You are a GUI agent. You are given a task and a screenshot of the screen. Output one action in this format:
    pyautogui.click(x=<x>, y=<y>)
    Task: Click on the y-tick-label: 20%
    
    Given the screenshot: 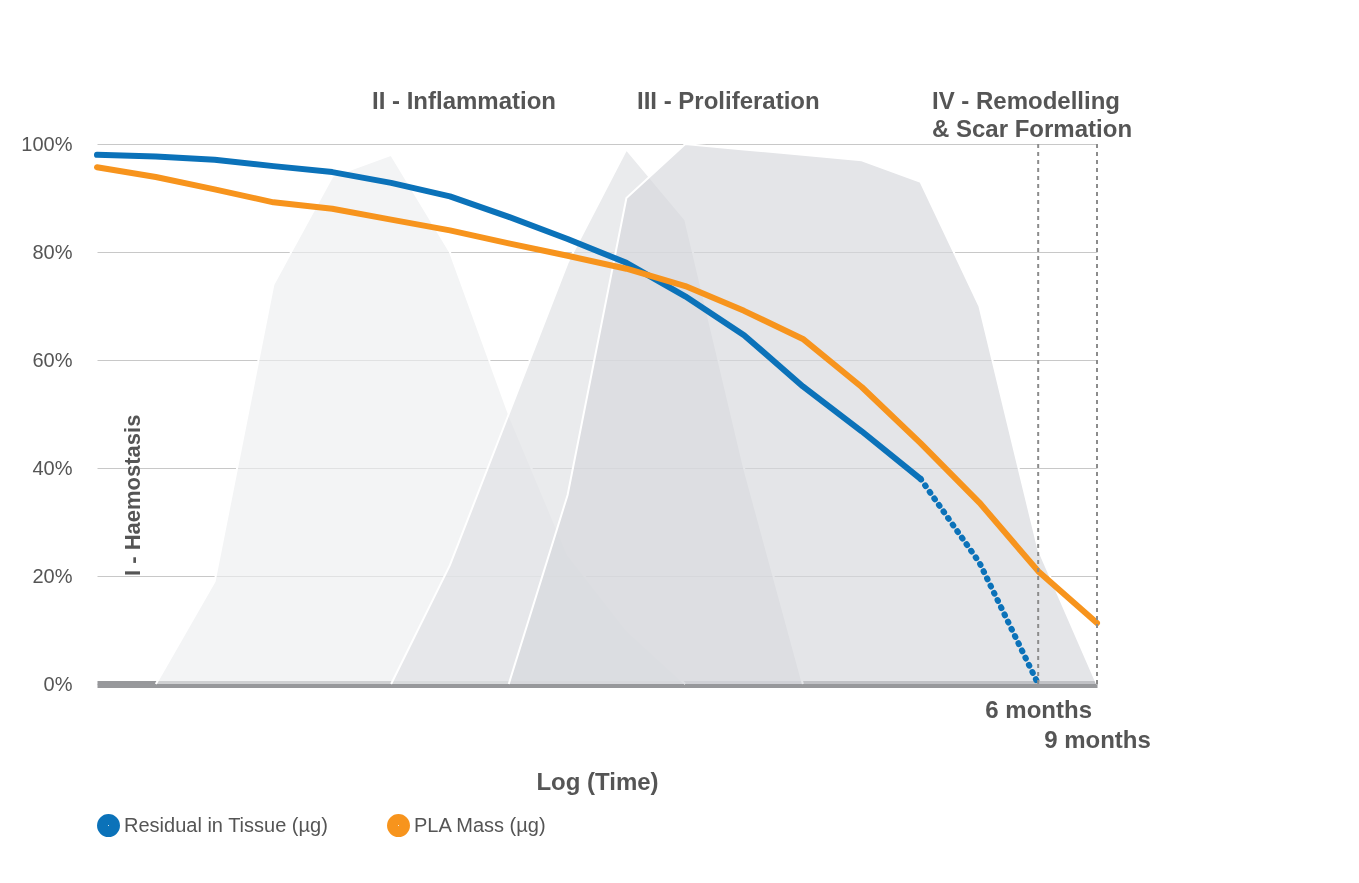 What is the action you would take?
    pyautogui.click(x=52, y=575)
    